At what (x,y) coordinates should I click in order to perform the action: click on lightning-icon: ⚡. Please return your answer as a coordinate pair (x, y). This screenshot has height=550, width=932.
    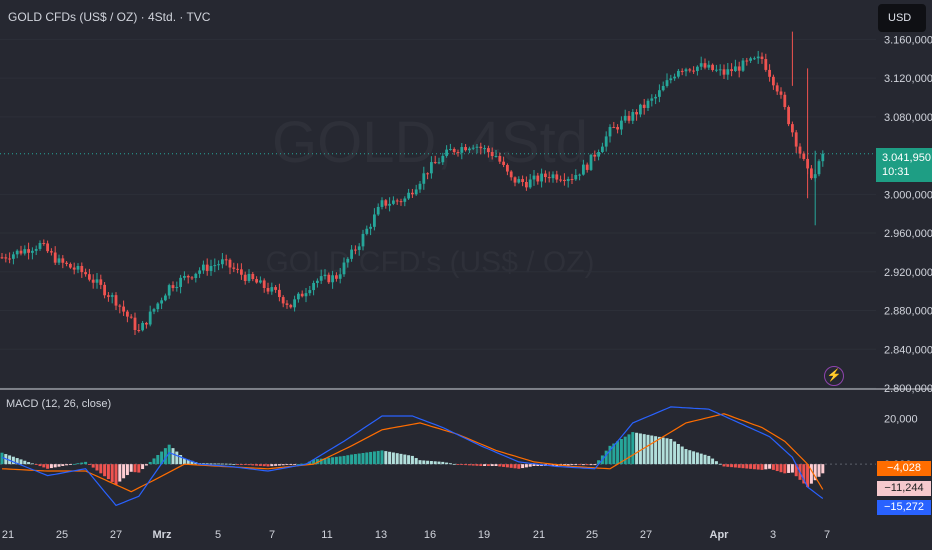
    Looking at the image, I should click on (834, 376).